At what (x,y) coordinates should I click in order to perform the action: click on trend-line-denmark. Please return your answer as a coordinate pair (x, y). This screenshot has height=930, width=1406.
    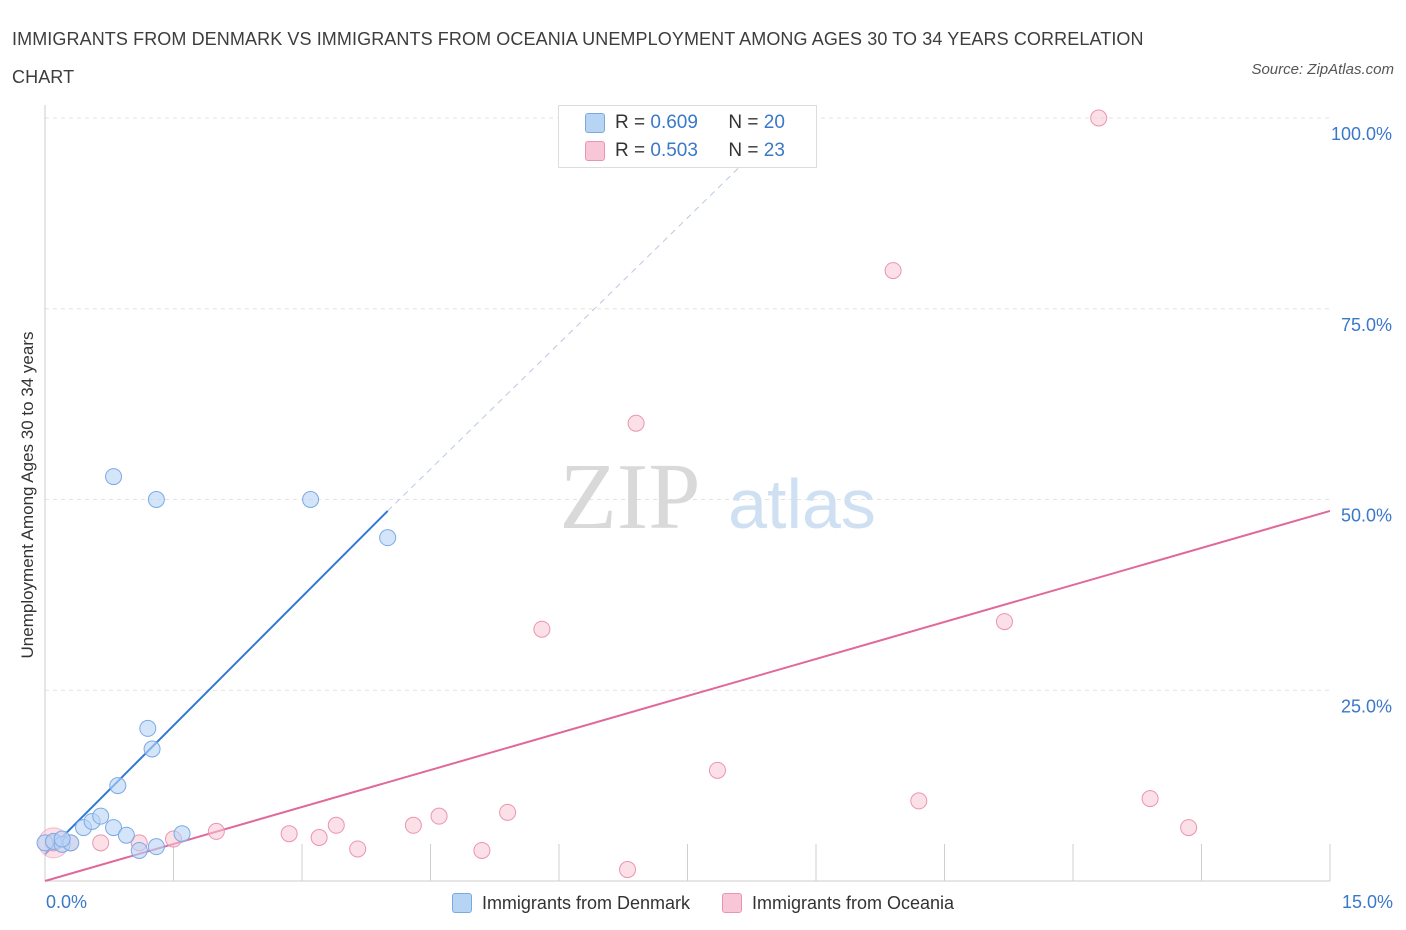
    Looking at the image, I should click on (216, 683).